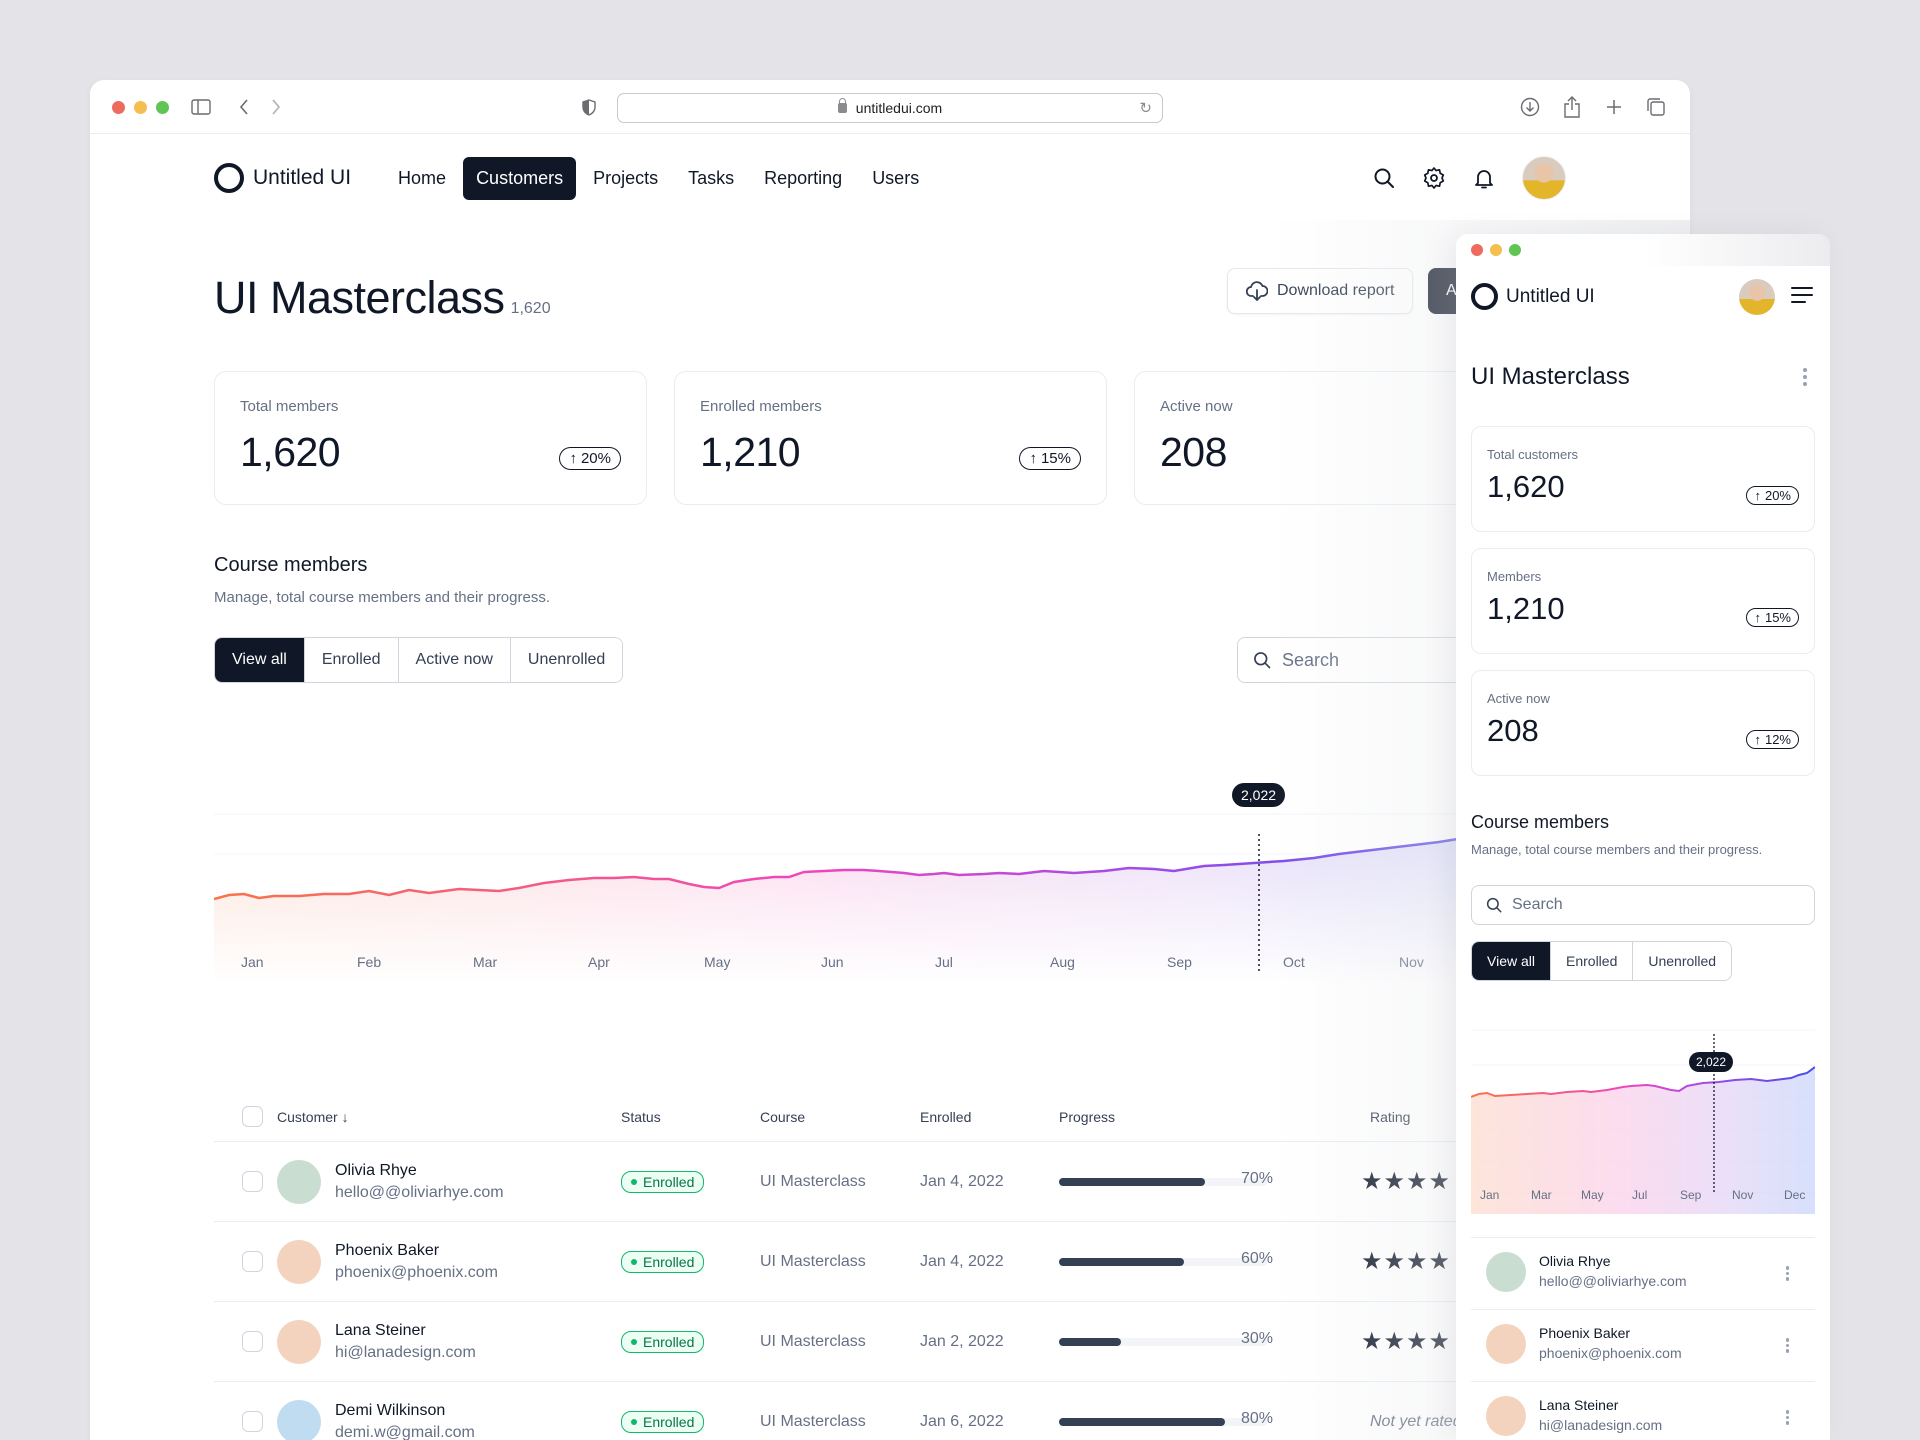 The width and height of the screenshot is (1920, 1440). Describe the element at coordinates (1434, 178) in the screenshot. I see `gear-icon` at that location.